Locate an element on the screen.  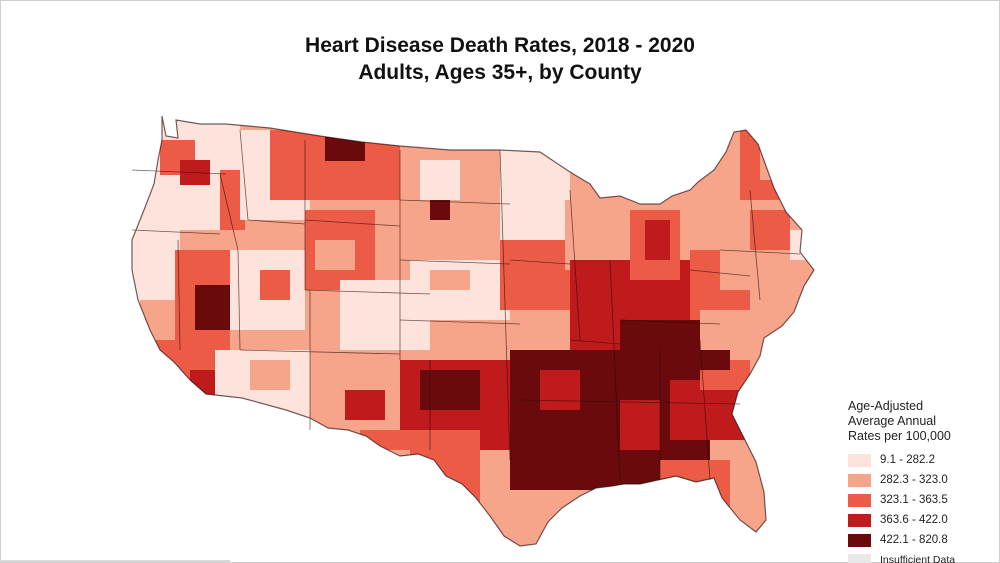
legend-item: 282.3 - 323.0 is located at coordinates (918, 480).